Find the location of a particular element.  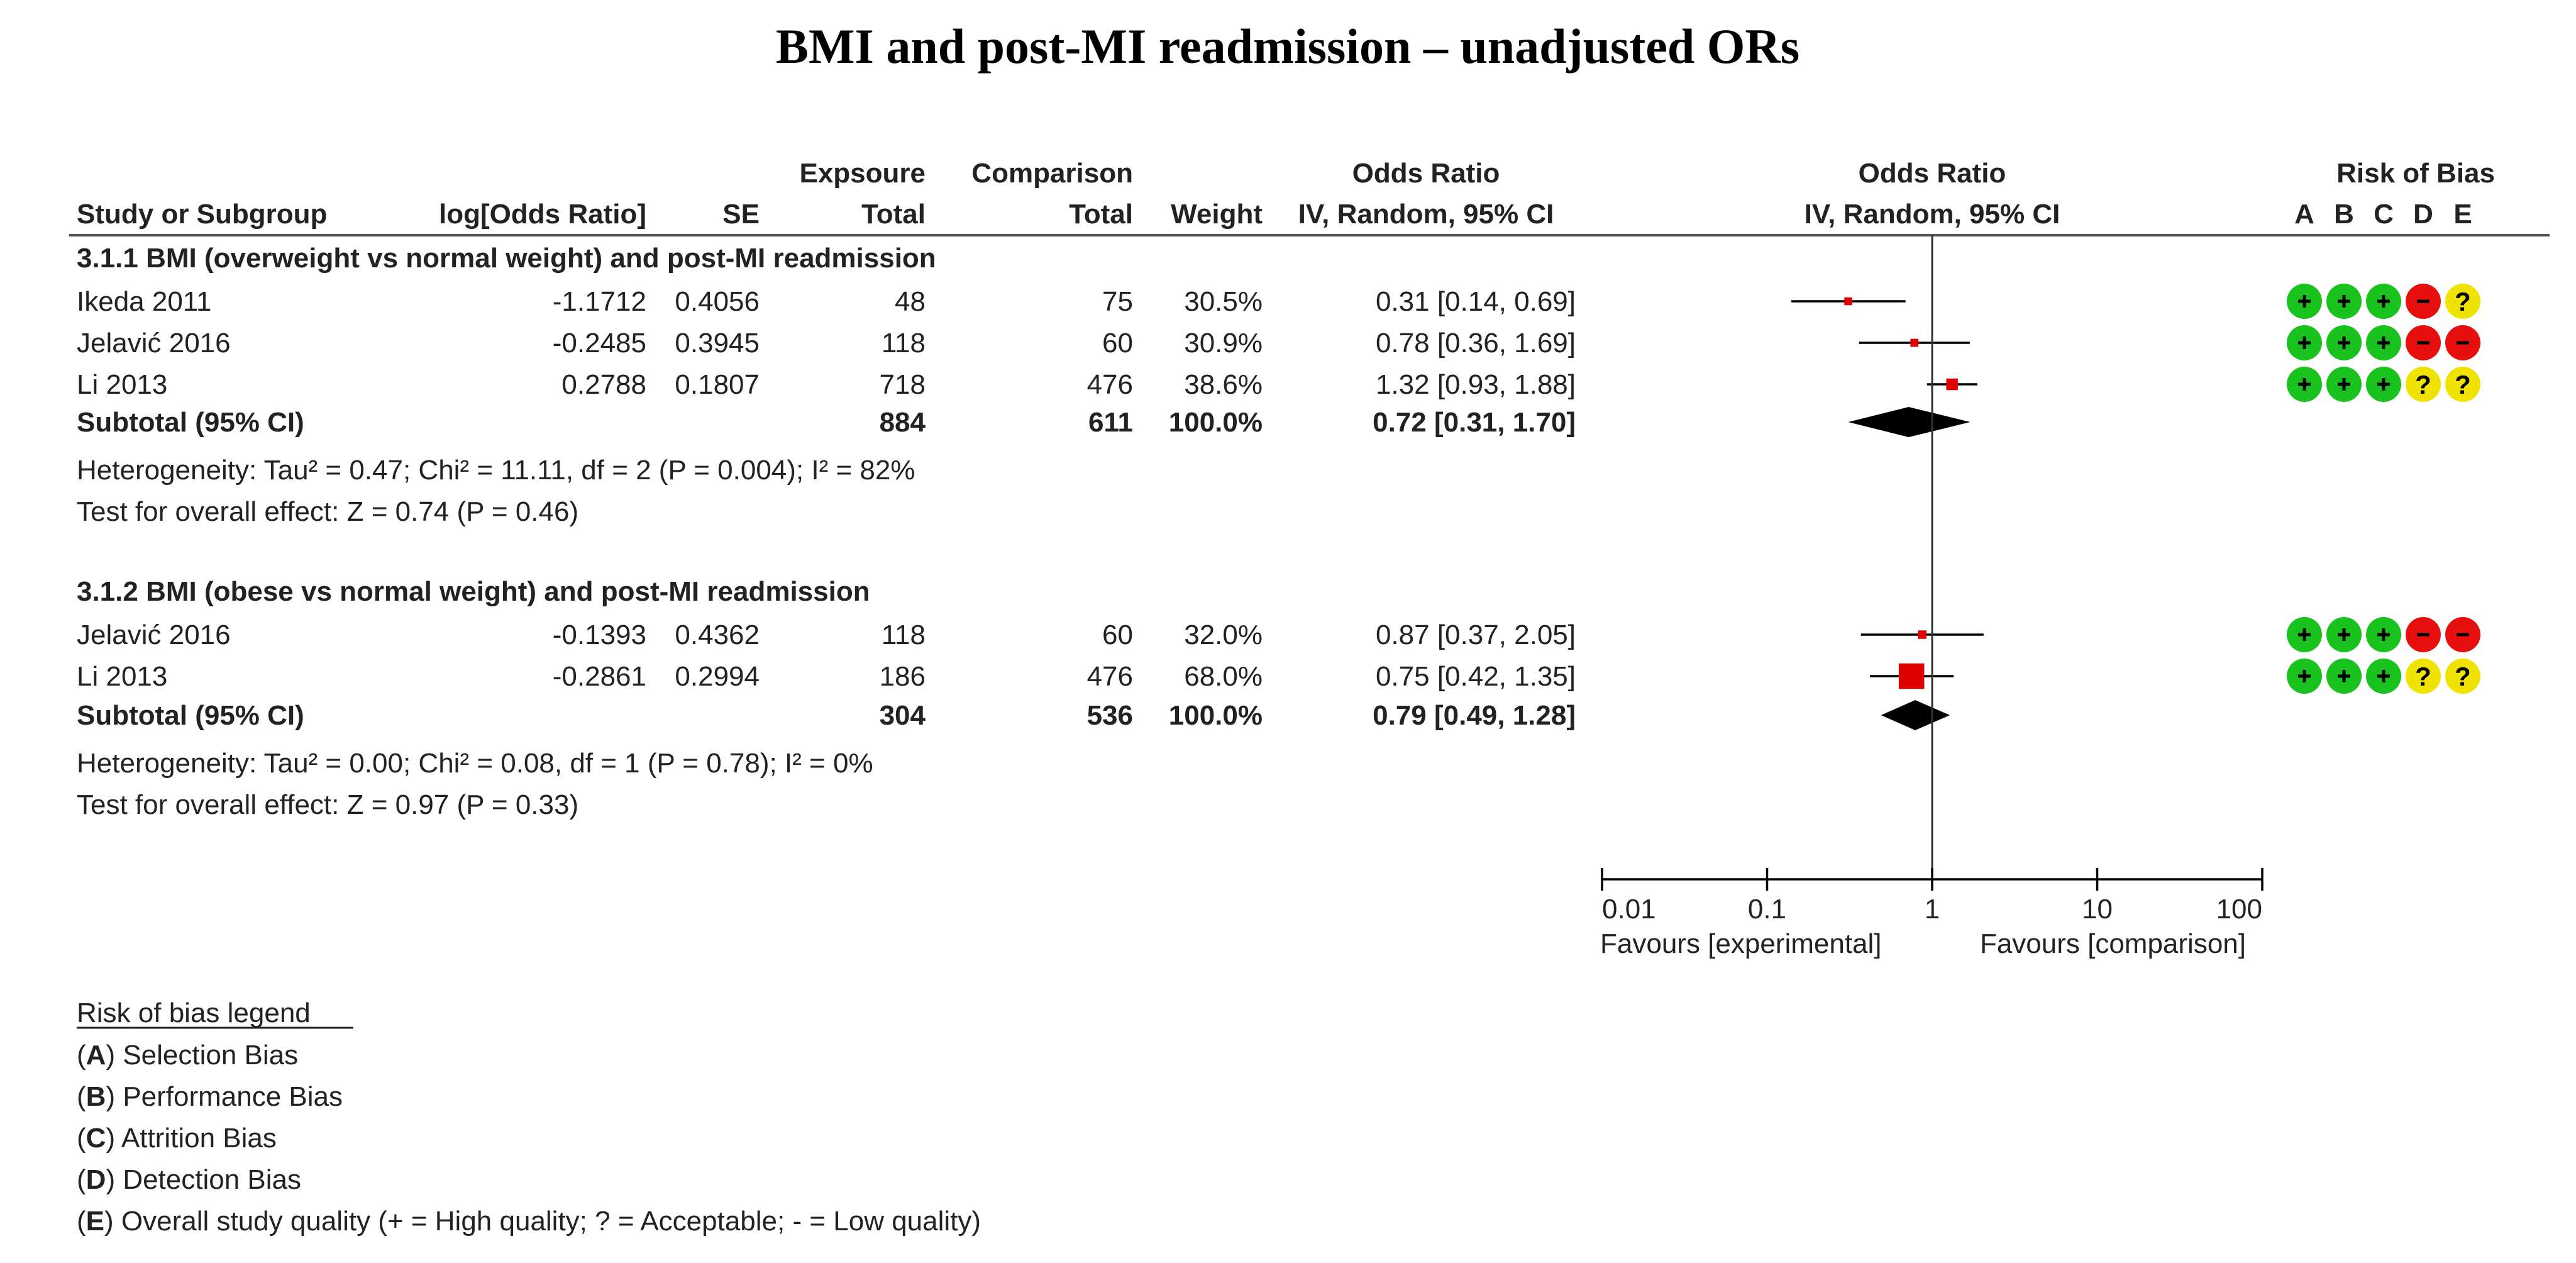

subtotal-g1-exposure-total: 884 is located at coordinates (903, 422).